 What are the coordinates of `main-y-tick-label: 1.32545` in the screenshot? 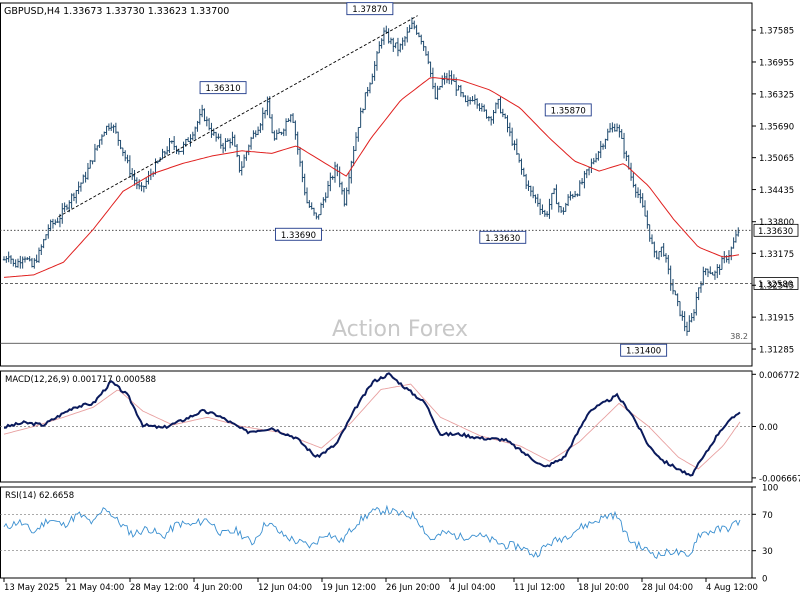 It's located at (776, 287).